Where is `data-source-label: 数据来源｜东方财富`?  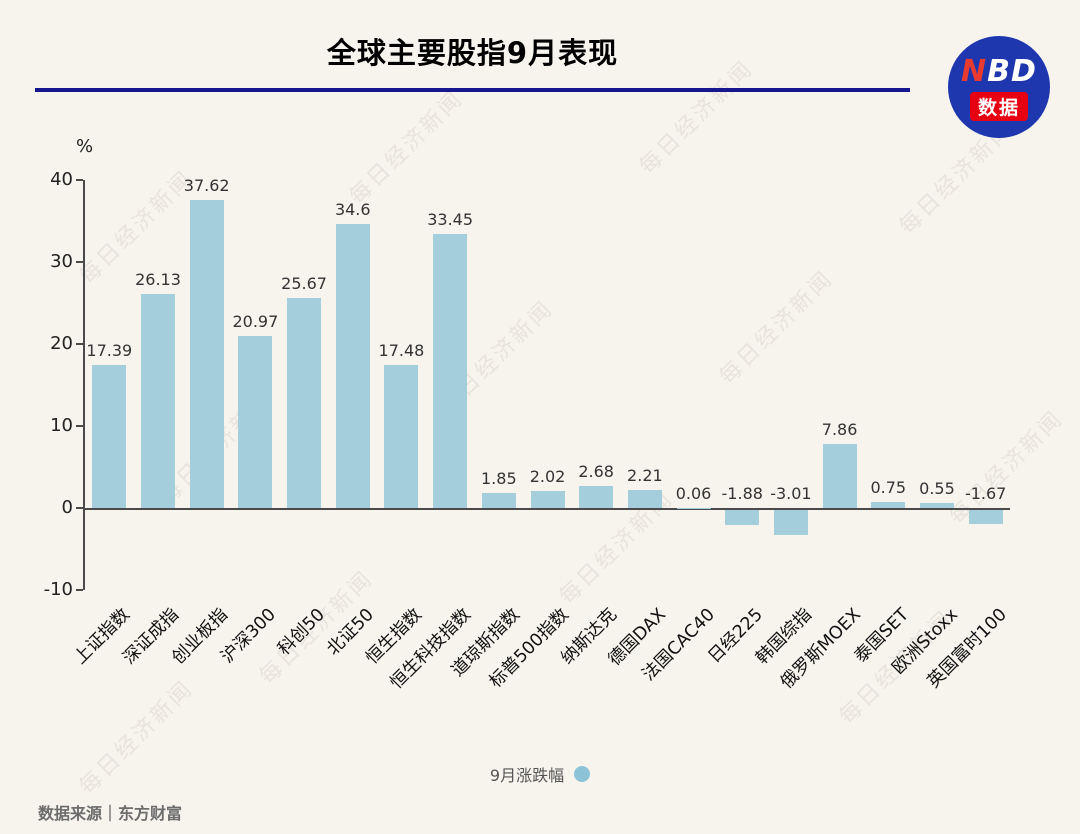
data-source-label: 数据来源｜东方财富 is located at coordinates (110, 813).